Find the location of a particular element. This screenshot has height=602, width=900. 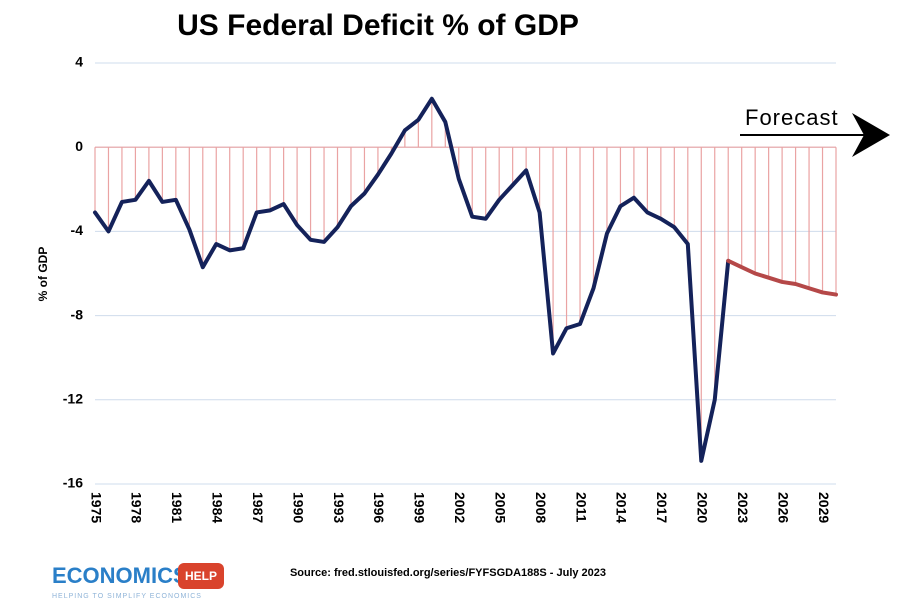

x-tick-label: 2020 is located at coordinates (703, 507).